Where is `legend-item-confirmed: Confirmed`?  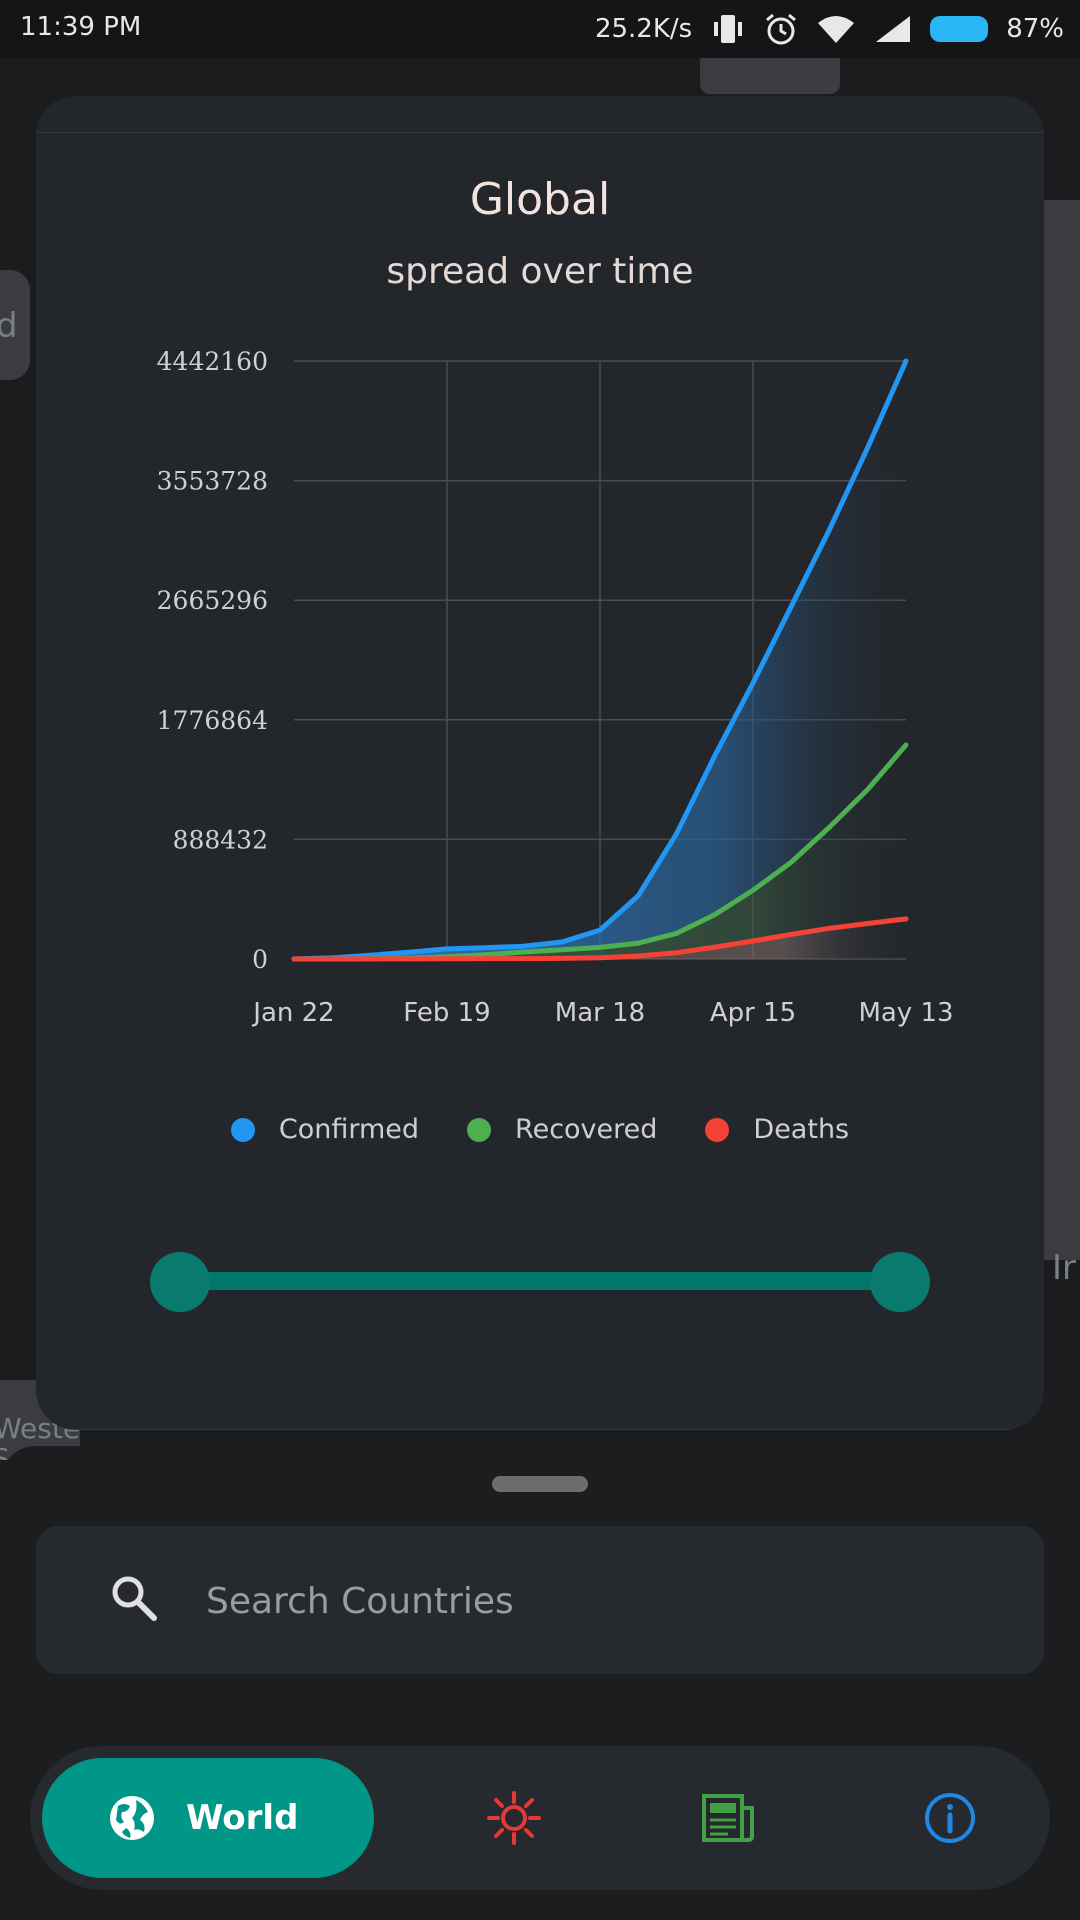 legend-item-confirmed: Confirmed is located at coordinates (325, 1129).